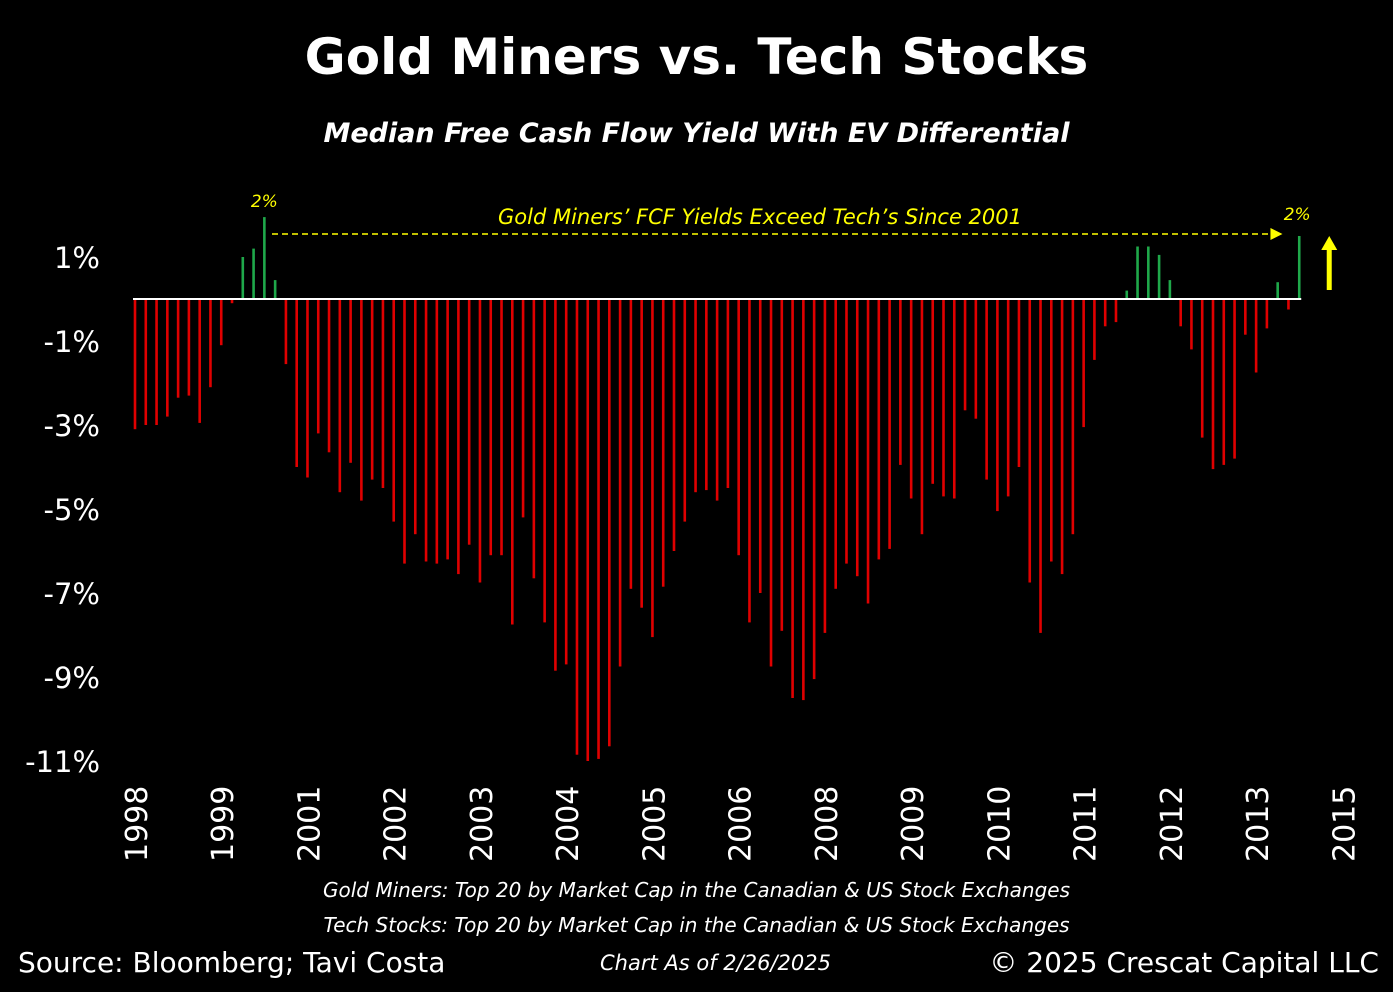 This screenshot has width=1393, height=992. I want to click on x-tick-label: 2005, so click(654, 824).